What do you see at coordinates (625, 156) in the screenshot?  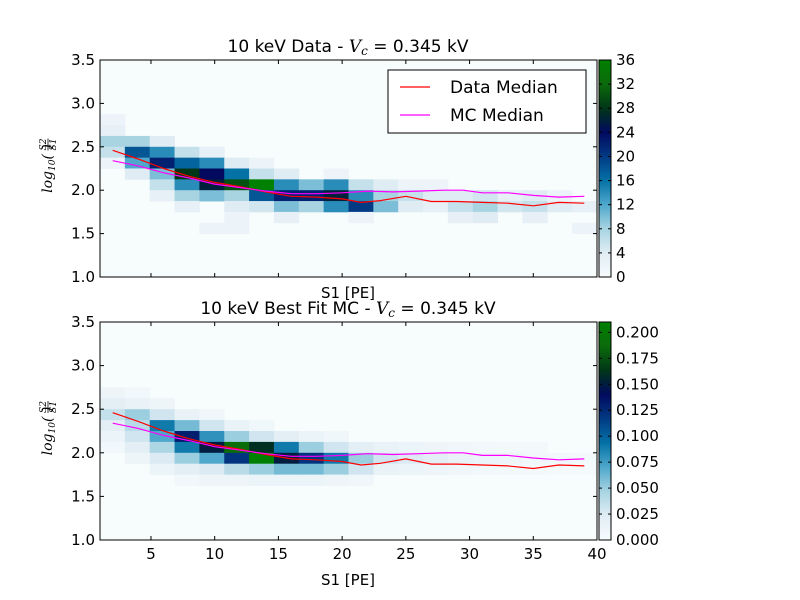 I see `colorbar-tick-label: 20` at bounding box center [625, 156].